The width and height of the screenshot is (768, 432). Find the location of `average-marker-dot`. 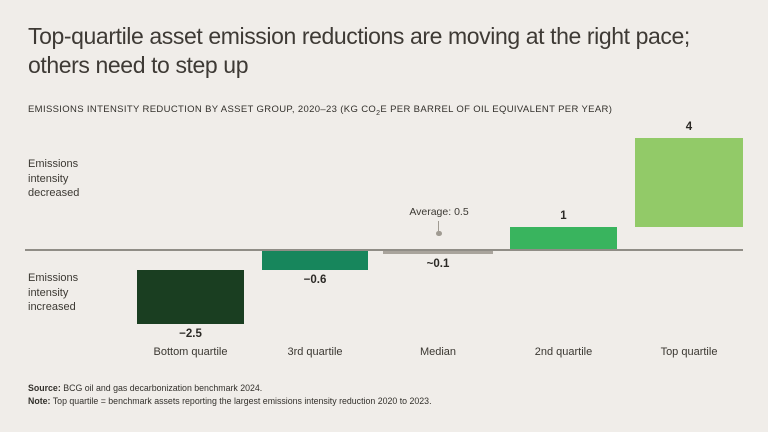

average-marker-dot is located at coordinates (439, 233).